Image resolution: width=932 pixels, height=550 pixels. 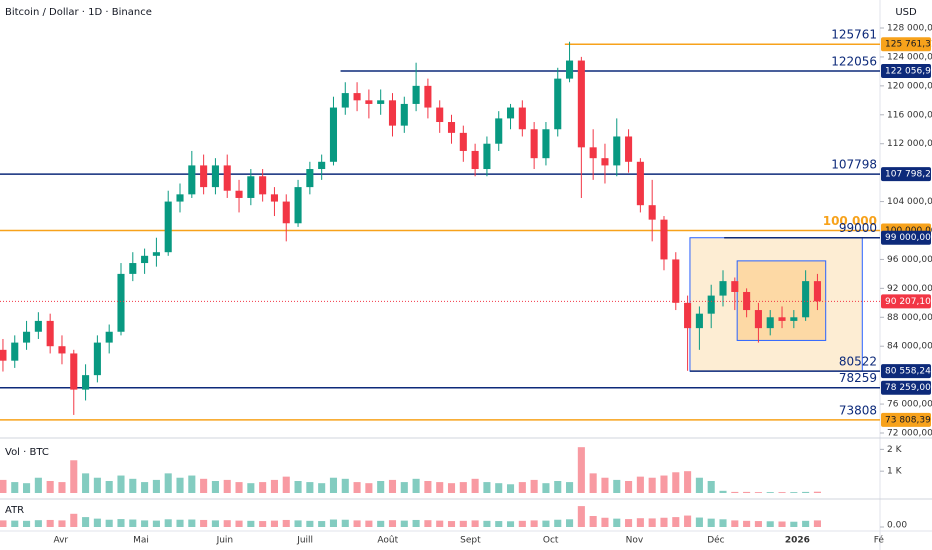 What do you see at coordinates (909, 144) in the screenshot?
I see `y-tick-label: 112 000,00` at bounding box center [909, 144].